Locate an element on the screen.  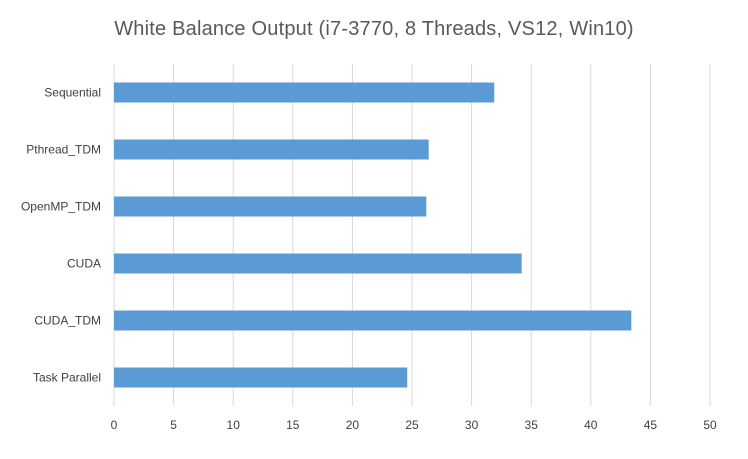
category-label: Sequential is located at coordinates (72, 93).